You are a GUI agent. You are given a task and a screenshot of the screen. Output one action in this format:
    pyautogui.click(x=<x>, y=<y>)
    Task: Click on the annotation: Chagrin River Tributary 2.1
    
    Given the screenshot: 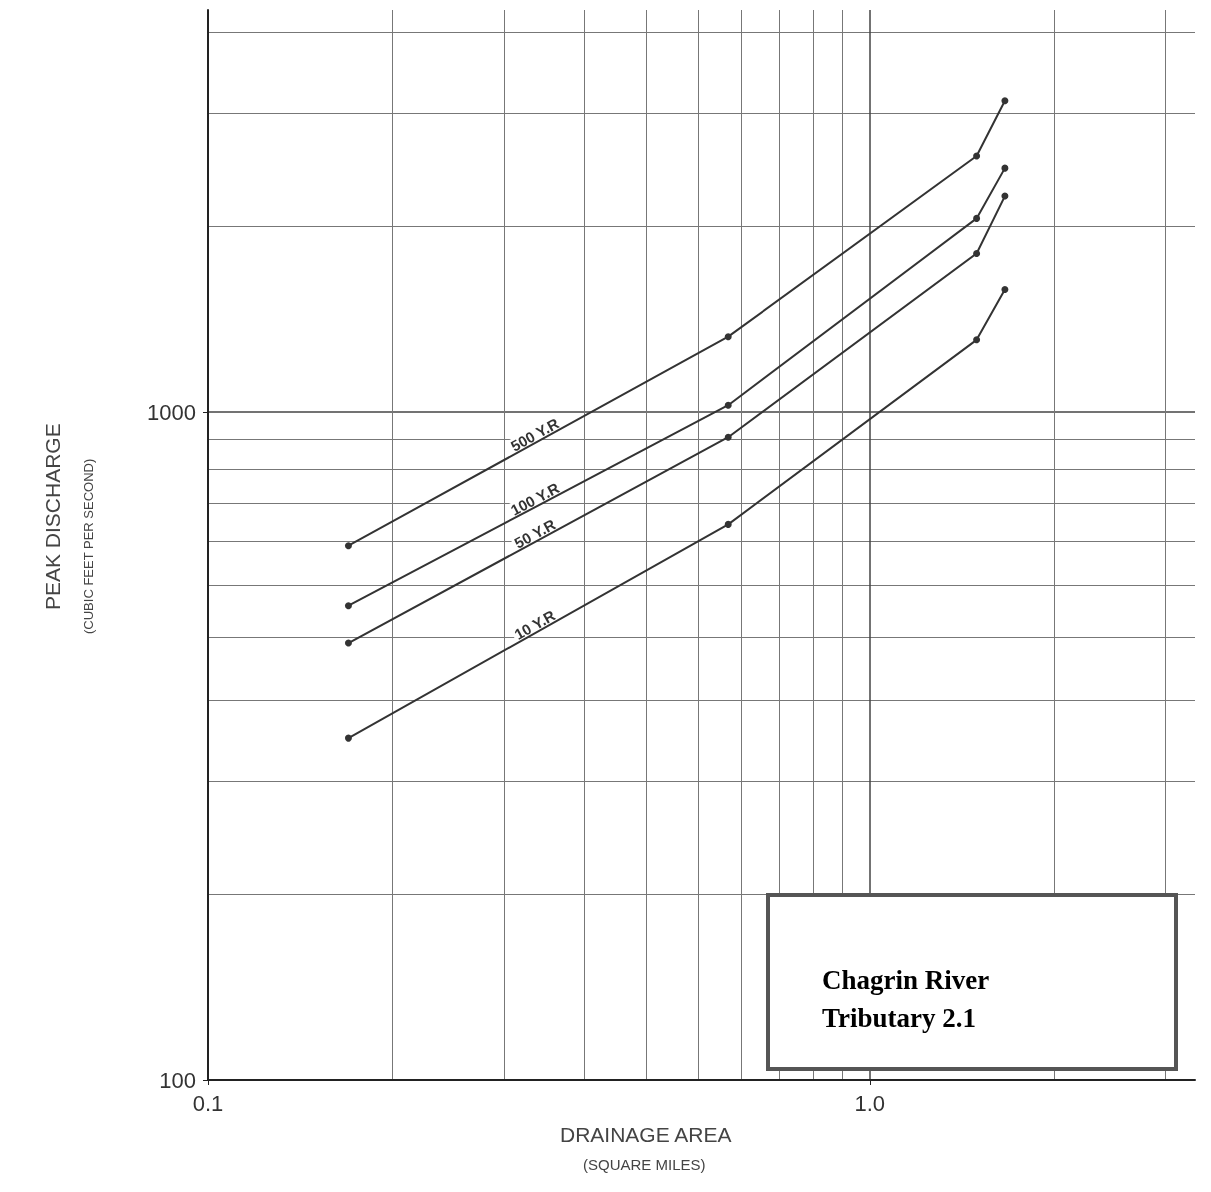 What is the action you would take?
    pyautogui.click(x=906, y=999)
    